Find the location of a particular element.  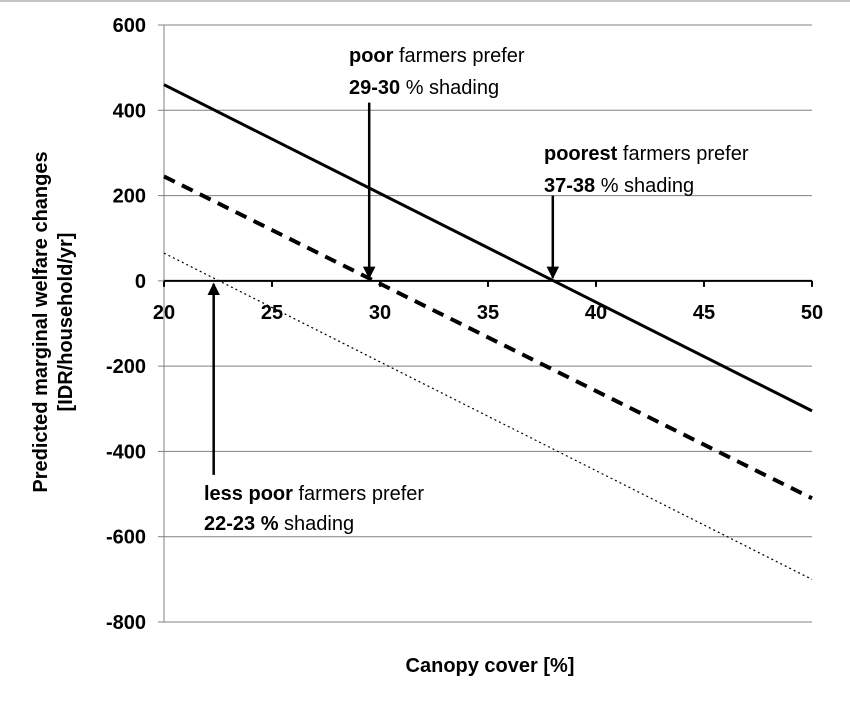

x-axis-title: Canopy cover [%] is located at coordinates (490, 666).